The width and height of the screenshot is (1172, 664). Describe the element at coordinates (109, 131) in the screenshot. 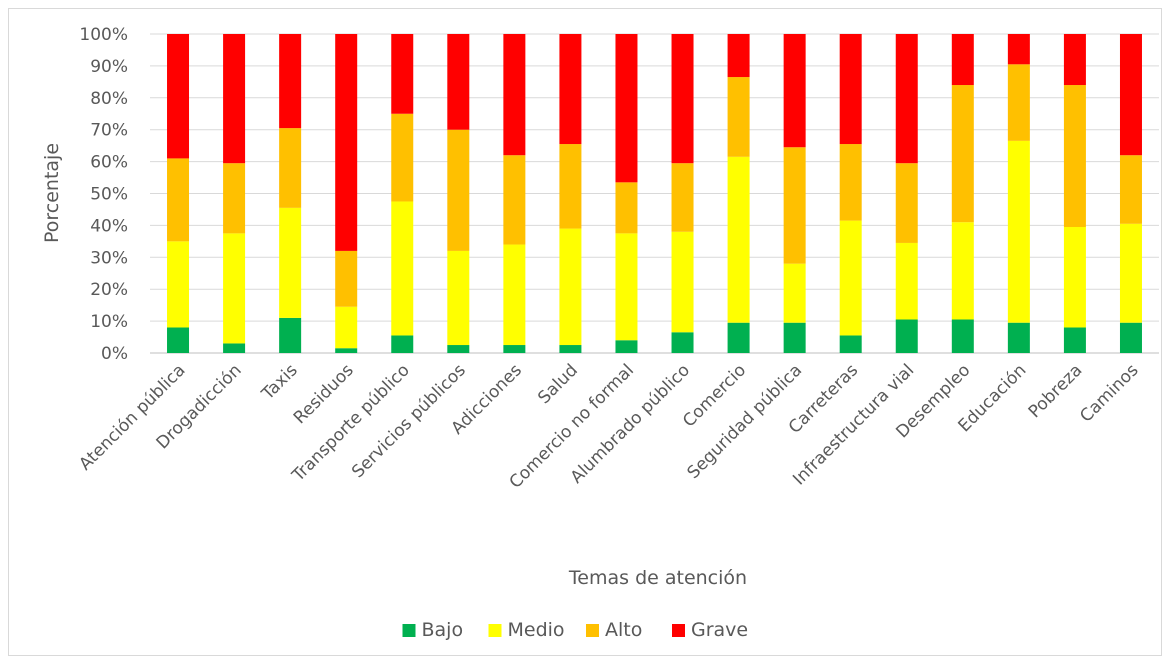

I see `y-tick-label: 70%` at that location.